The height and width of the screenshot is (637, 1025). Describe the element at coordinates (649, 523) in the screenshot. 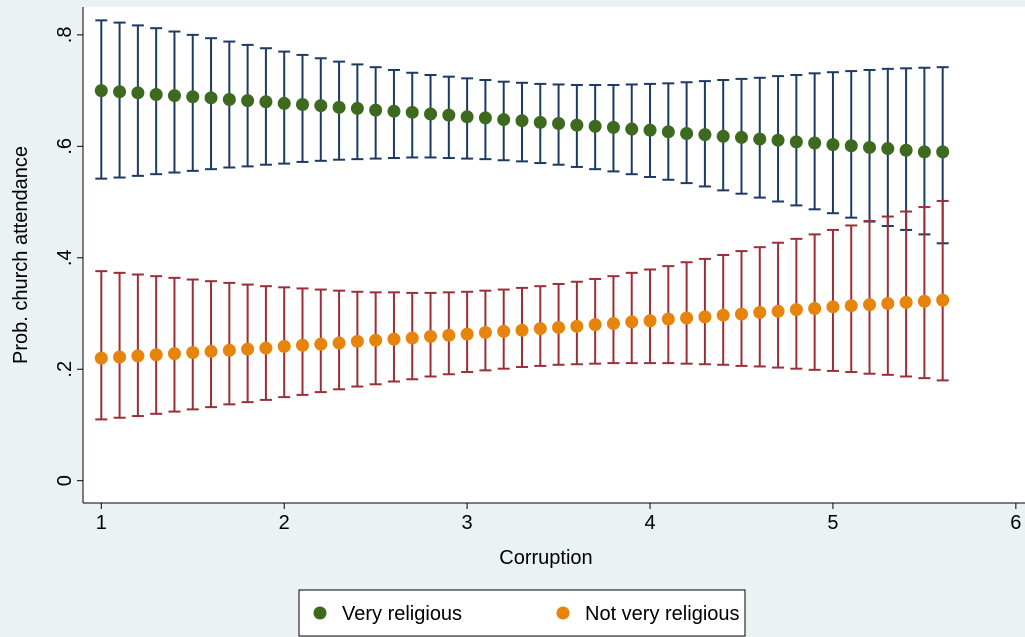

I see `x-tick-label: 4` at that location.